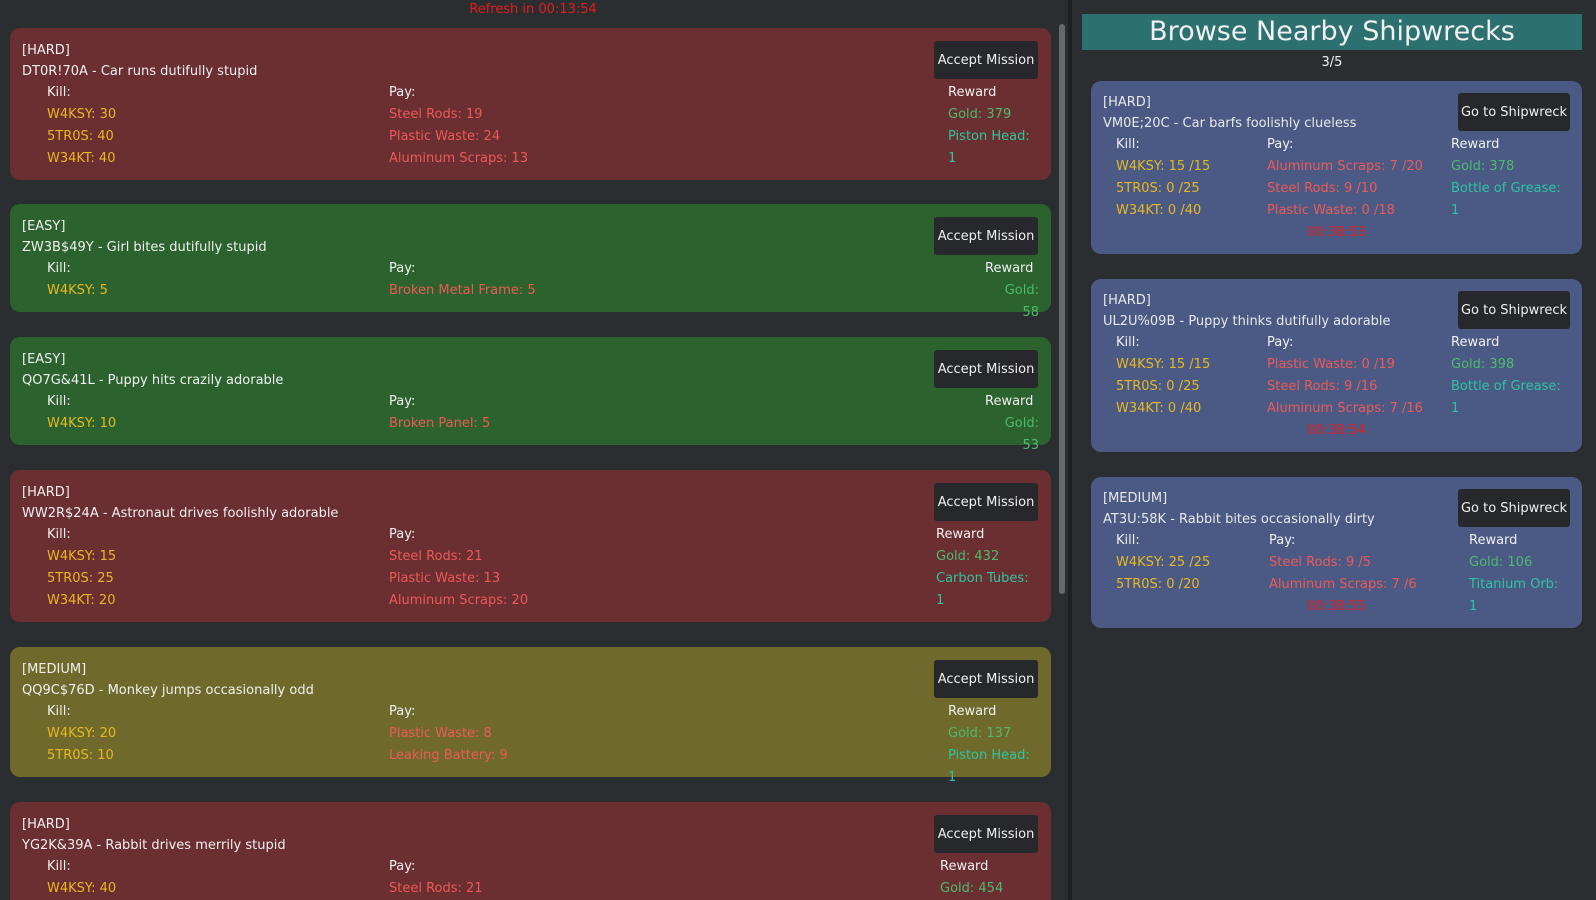 This screenshot has height=900, width=1596. Describe the element at coordinates (1514, 595) in the screenshot. I see `reward-item: Titanium Orb: 1` at that location.